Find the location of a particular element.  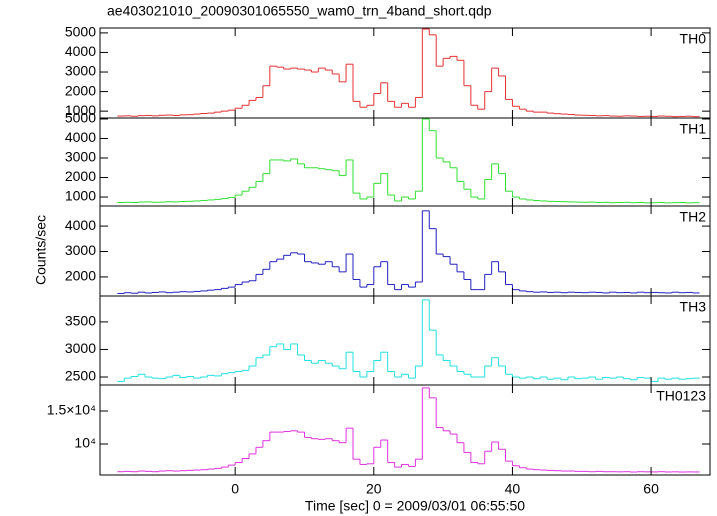

panel-label: TH2 is located at coordinates (693, 217).